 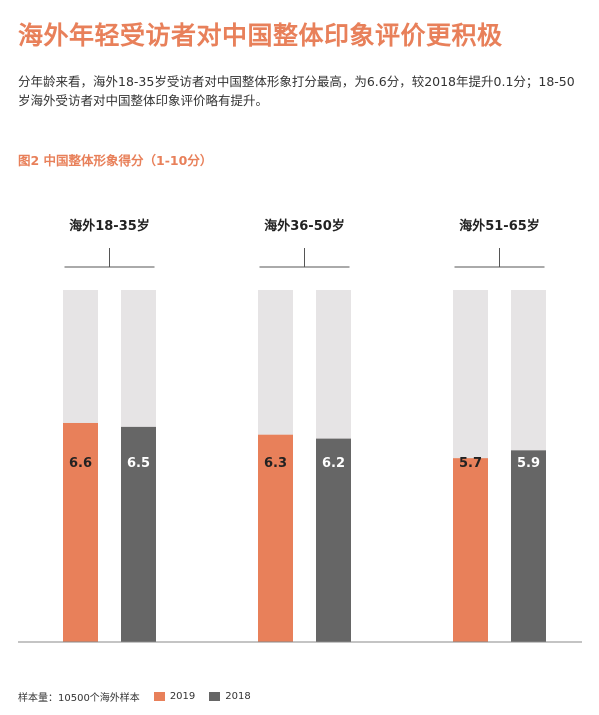 What do you see at coordinates (115, 160) in the screenshot?
I see `figure-label: 图2 中国整体形象得分（1-10分）` at bounding box center [115, 160].